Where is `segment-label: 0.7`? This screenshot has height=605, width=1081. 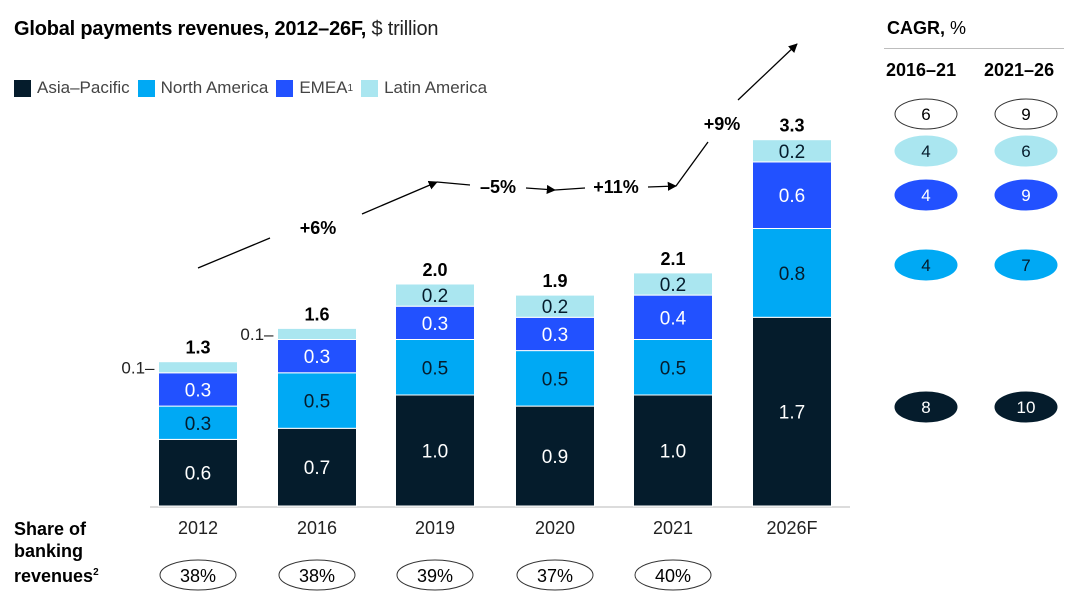
segment-label: 0.7 is located at coordinates (317, 468).